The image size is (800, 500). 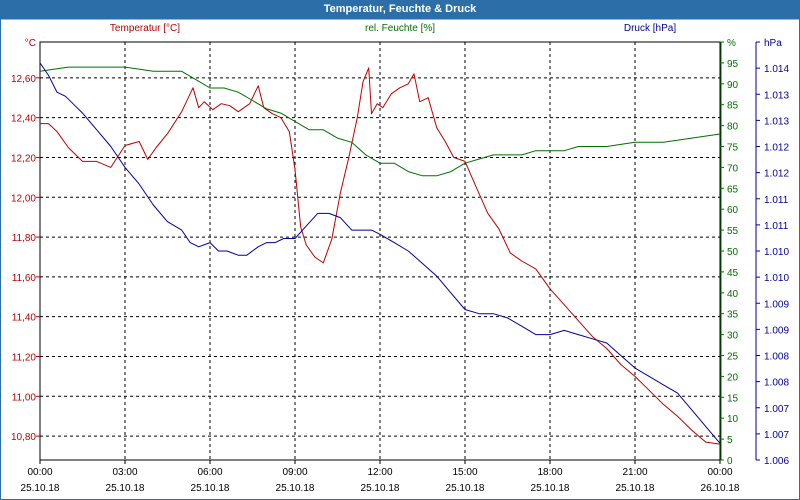 I want to click on right-tick-label: hPa, so click(x=773, y=43).